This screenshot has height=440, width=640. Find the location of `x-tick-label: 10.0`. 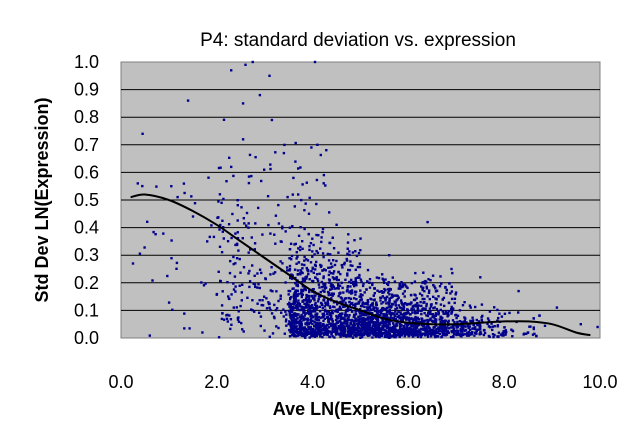

x-tick-label: 10.0 is located at coordinates (599, 382).